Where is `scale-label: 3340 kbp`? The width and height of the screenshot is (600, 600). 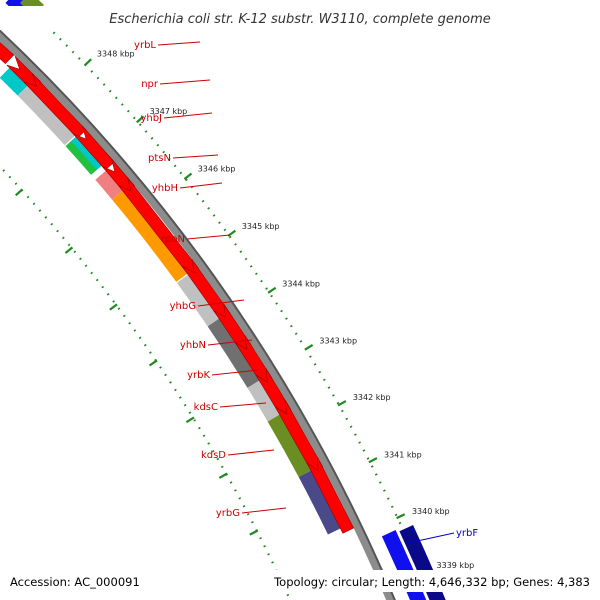
scale-label: 3340 kbp is located at coordinates (431, 511).